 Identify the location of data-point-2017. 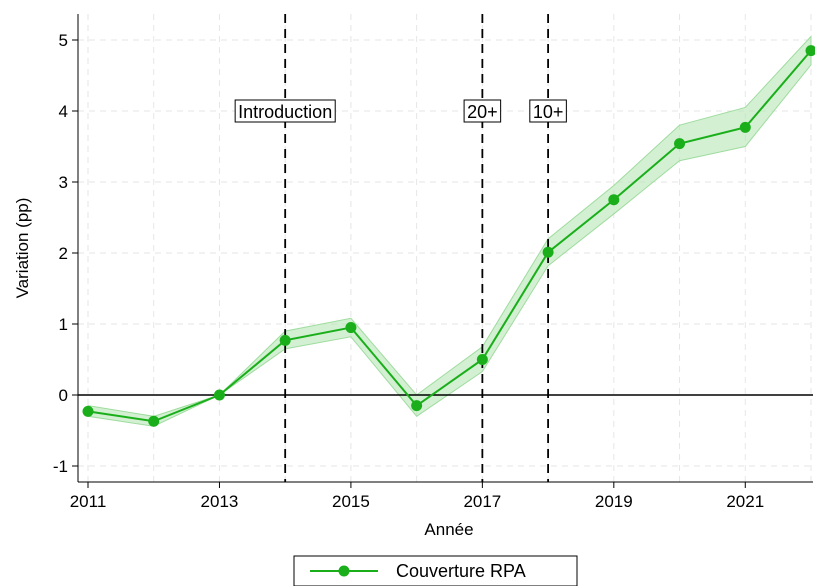
(482, 359).